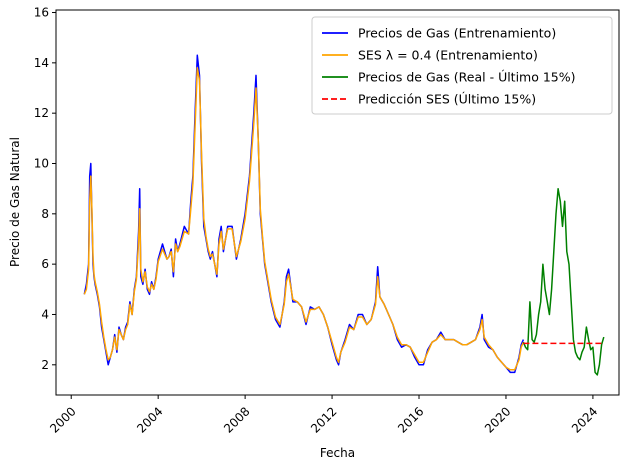 This screenshot has width=630, height=469. Describe the element at coordinates (448, 55) in the screenshot. I see `legend-label: SES λ = 0.4 (Entrenamiento)` at that location.